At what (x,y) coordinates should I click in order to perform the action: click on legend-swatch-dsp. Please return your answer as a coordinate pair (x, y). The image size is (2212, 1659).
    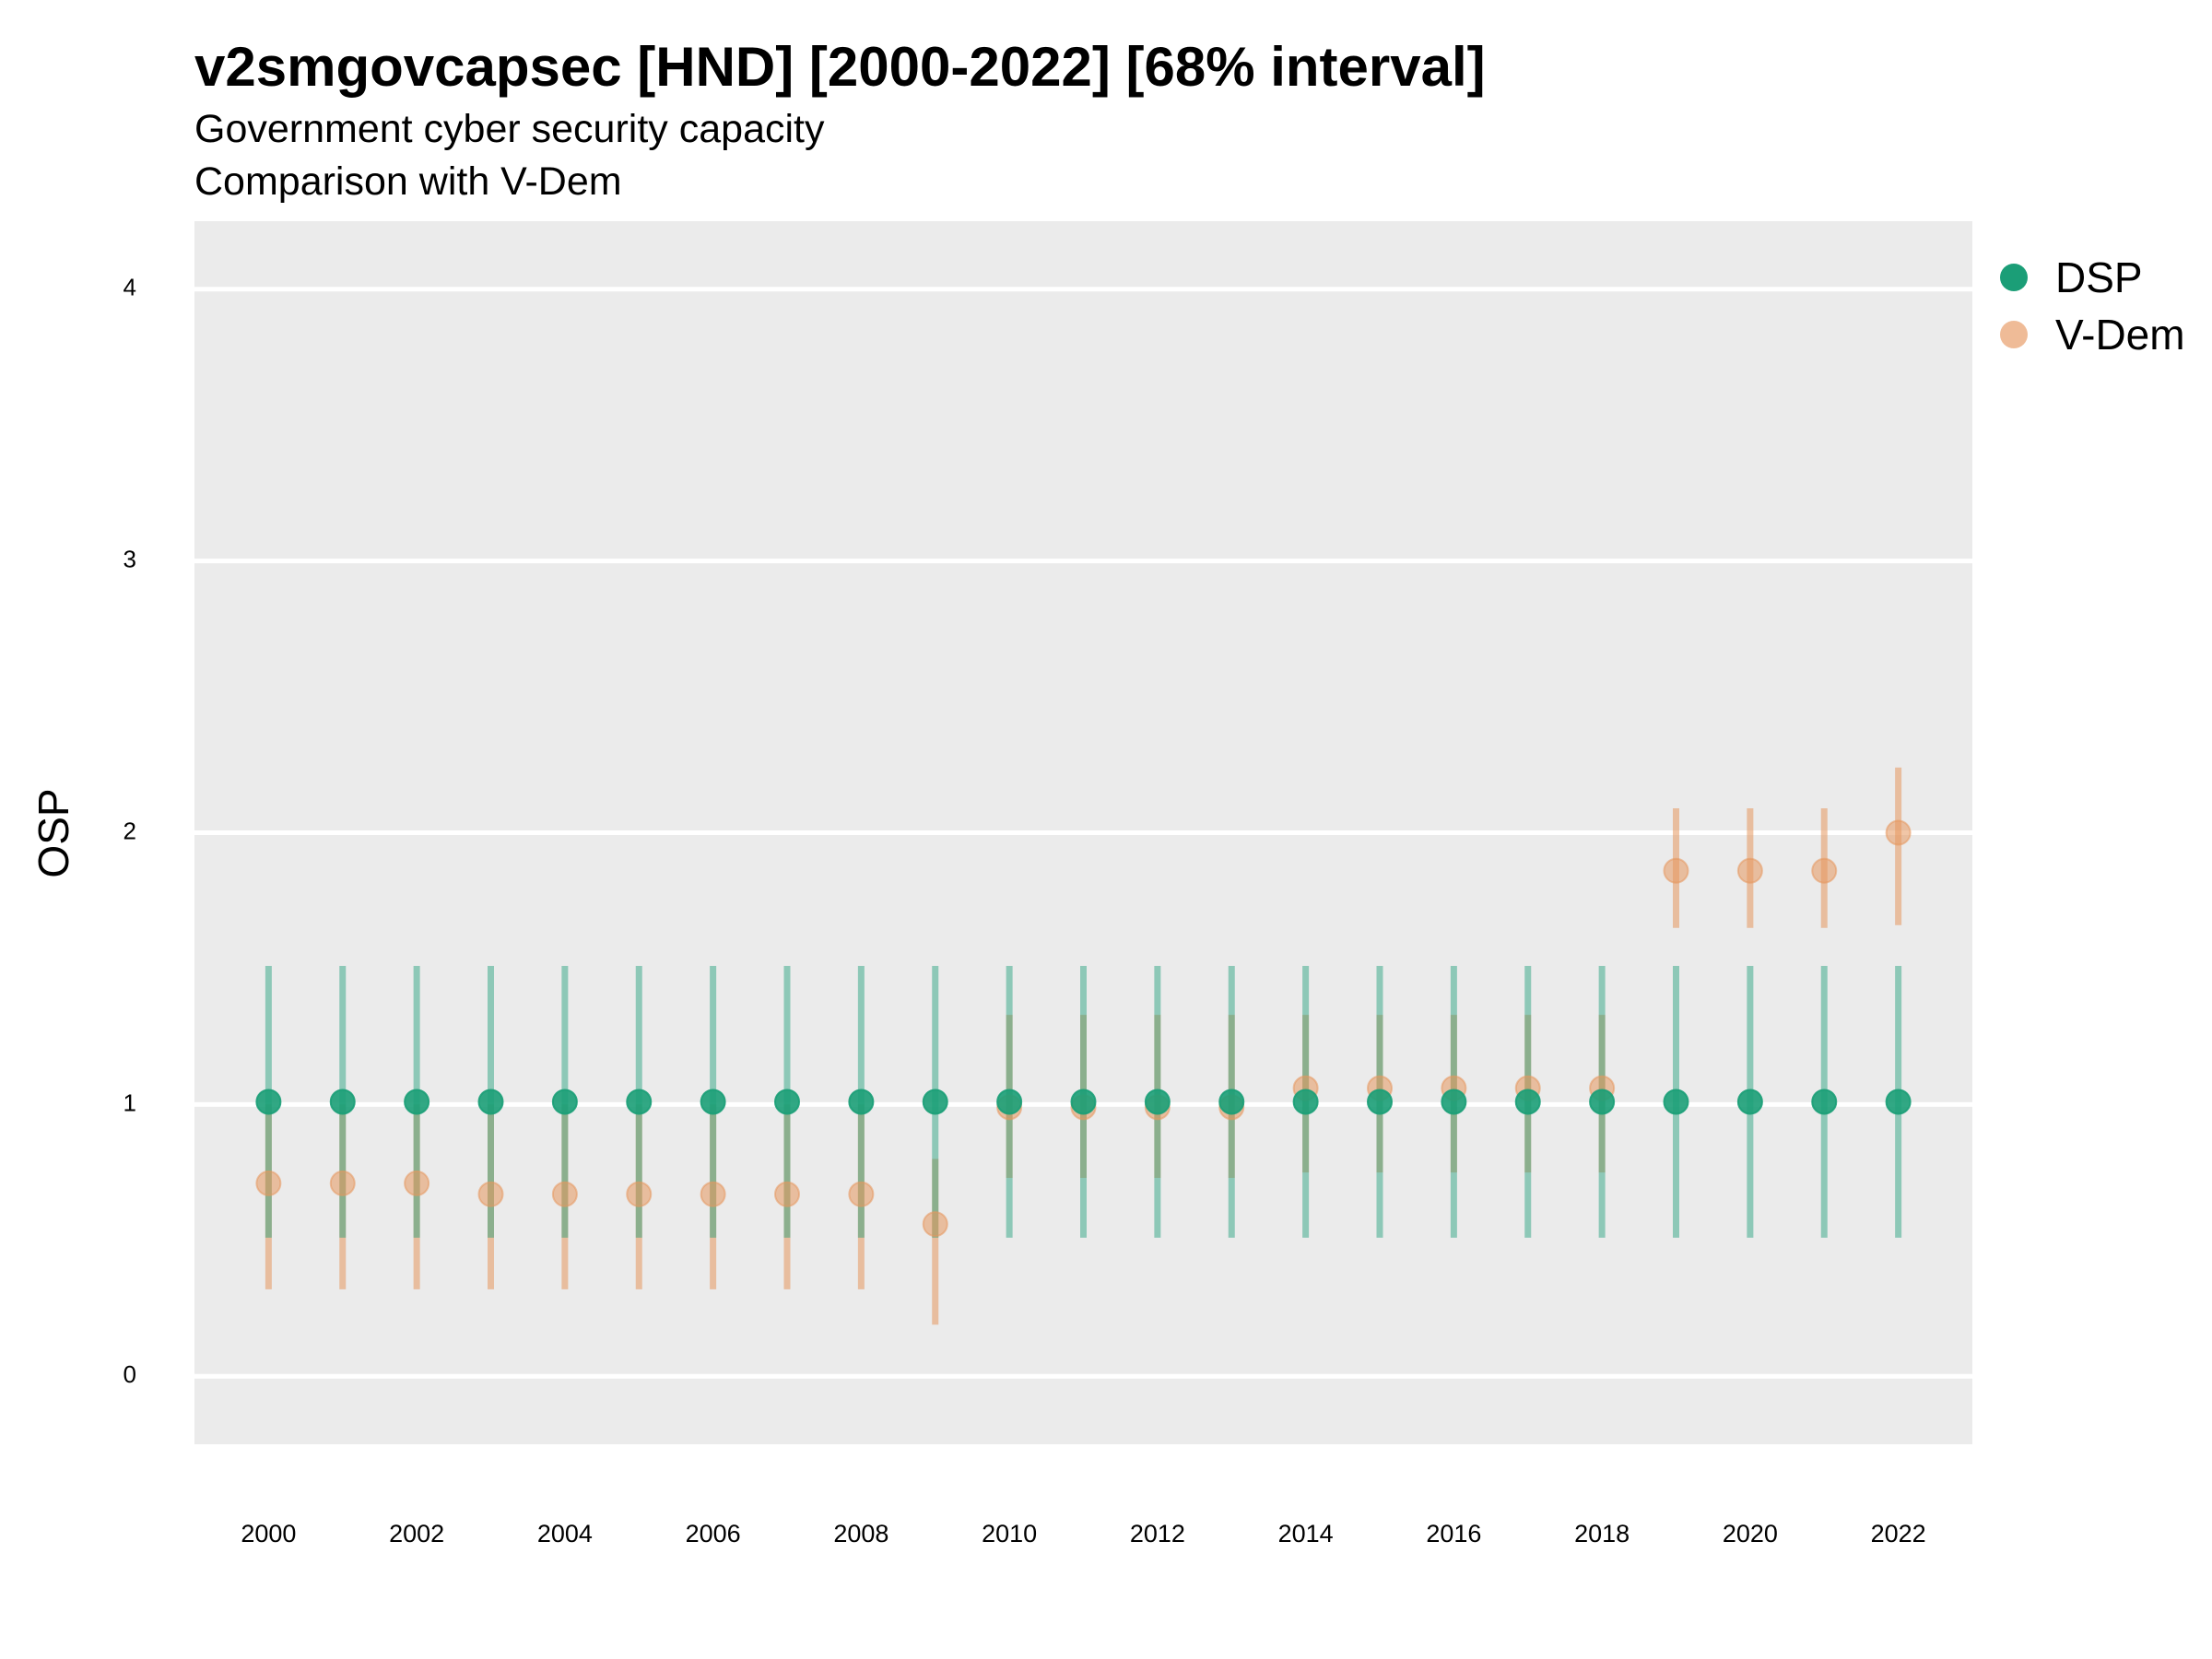
    Looking at the image, I should click on (2014, 277).